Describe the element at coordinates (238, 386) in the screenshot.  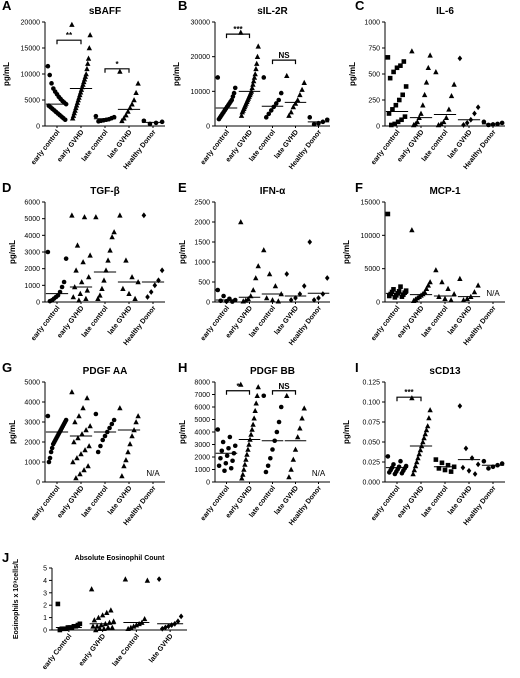
I see `significance-label: *` at that location.